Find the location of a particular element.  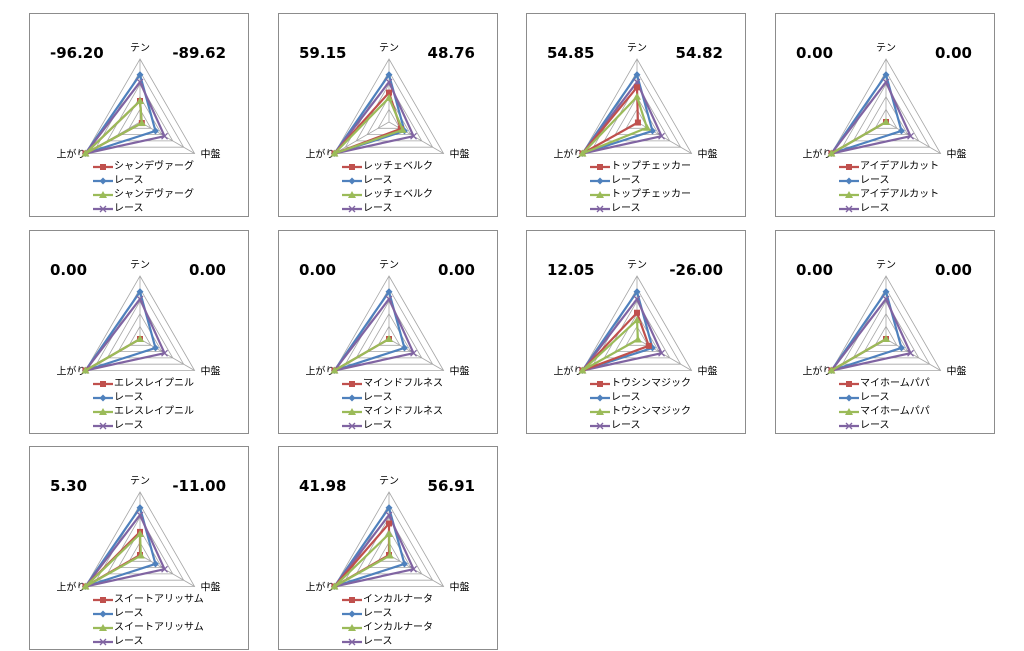

legend: レッチェベルク レース レッチェベルク レース is located at coordinates (419, 188).